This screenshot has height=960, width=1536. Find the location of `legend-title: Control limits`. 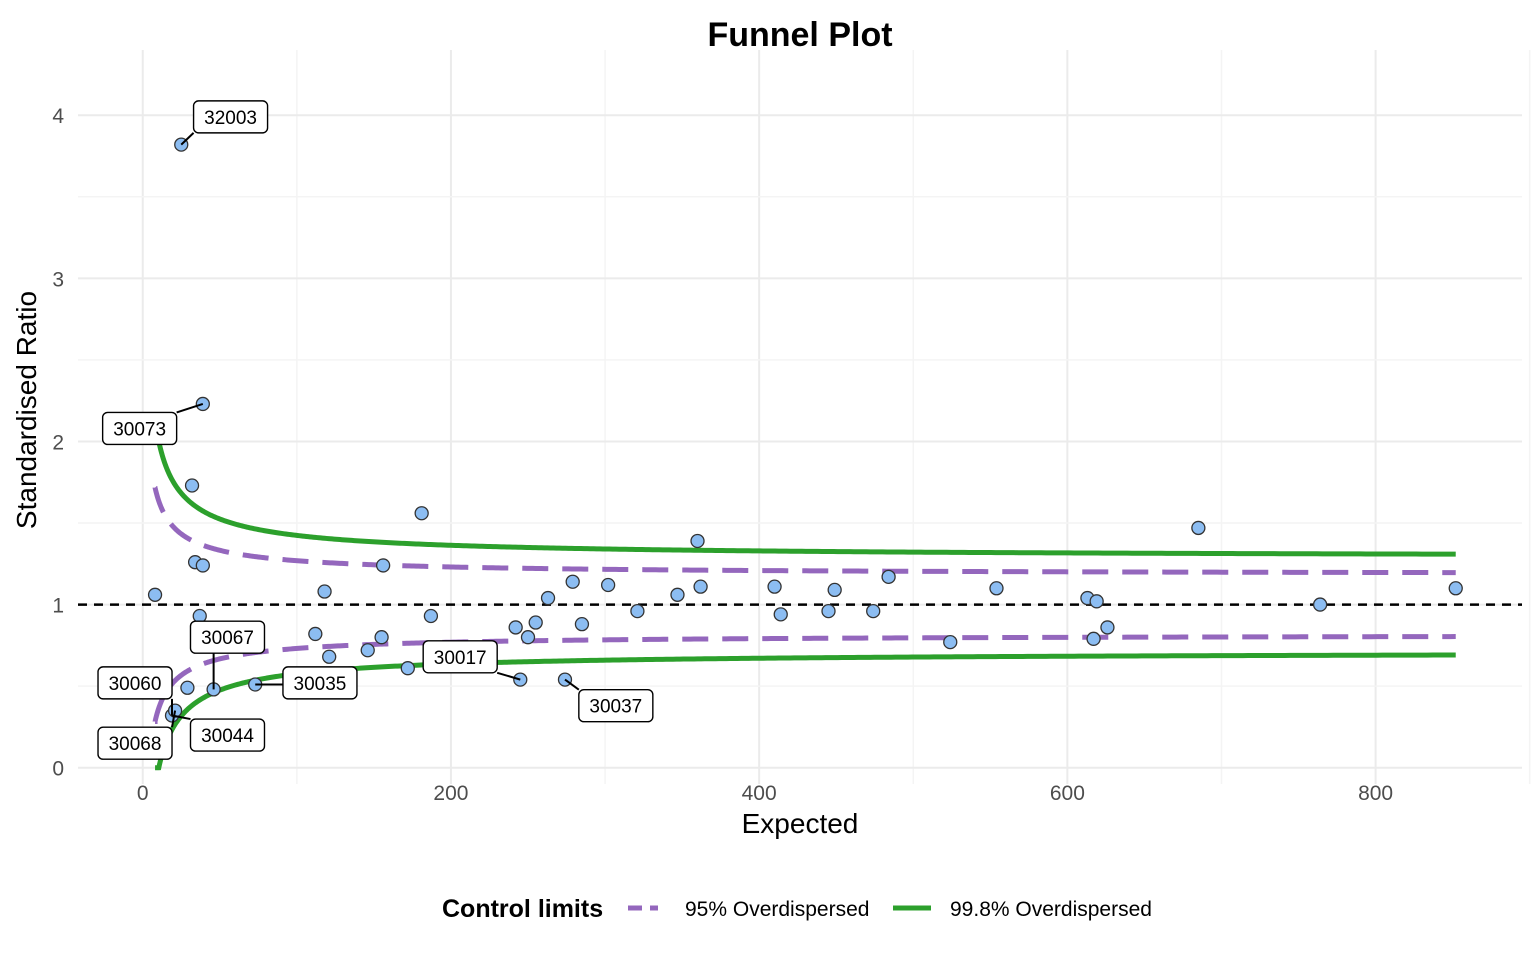

legend-title: Control limits is located at coordinates (522, 909).